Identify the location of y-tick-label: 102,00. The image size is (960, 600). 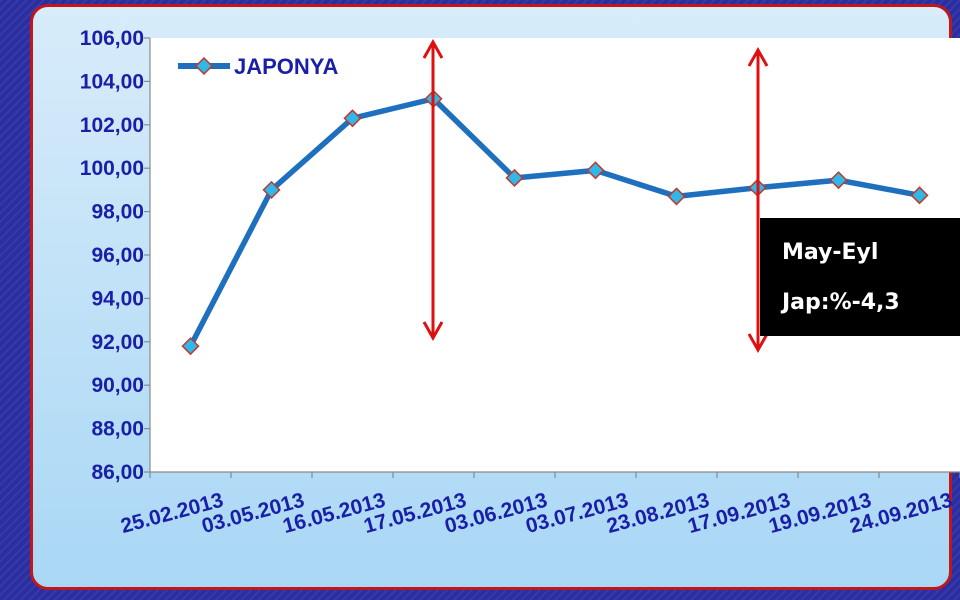
(112, 125).